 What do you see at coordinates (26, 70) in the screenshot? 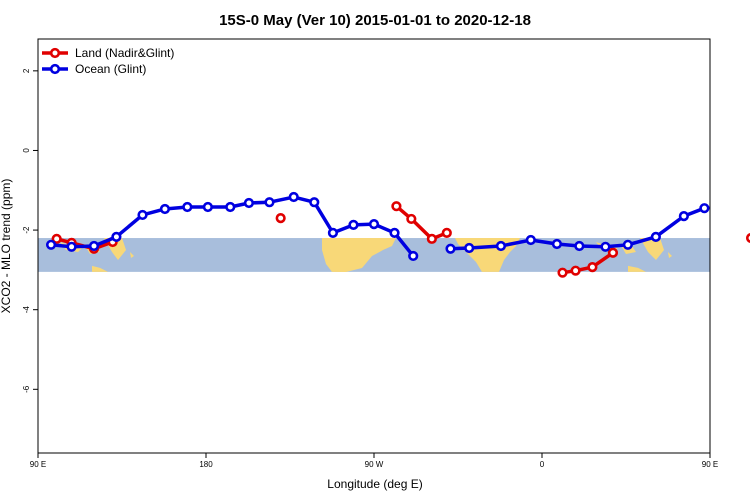
I see `y-tick-label: 2` at bounding box center [26, 70].